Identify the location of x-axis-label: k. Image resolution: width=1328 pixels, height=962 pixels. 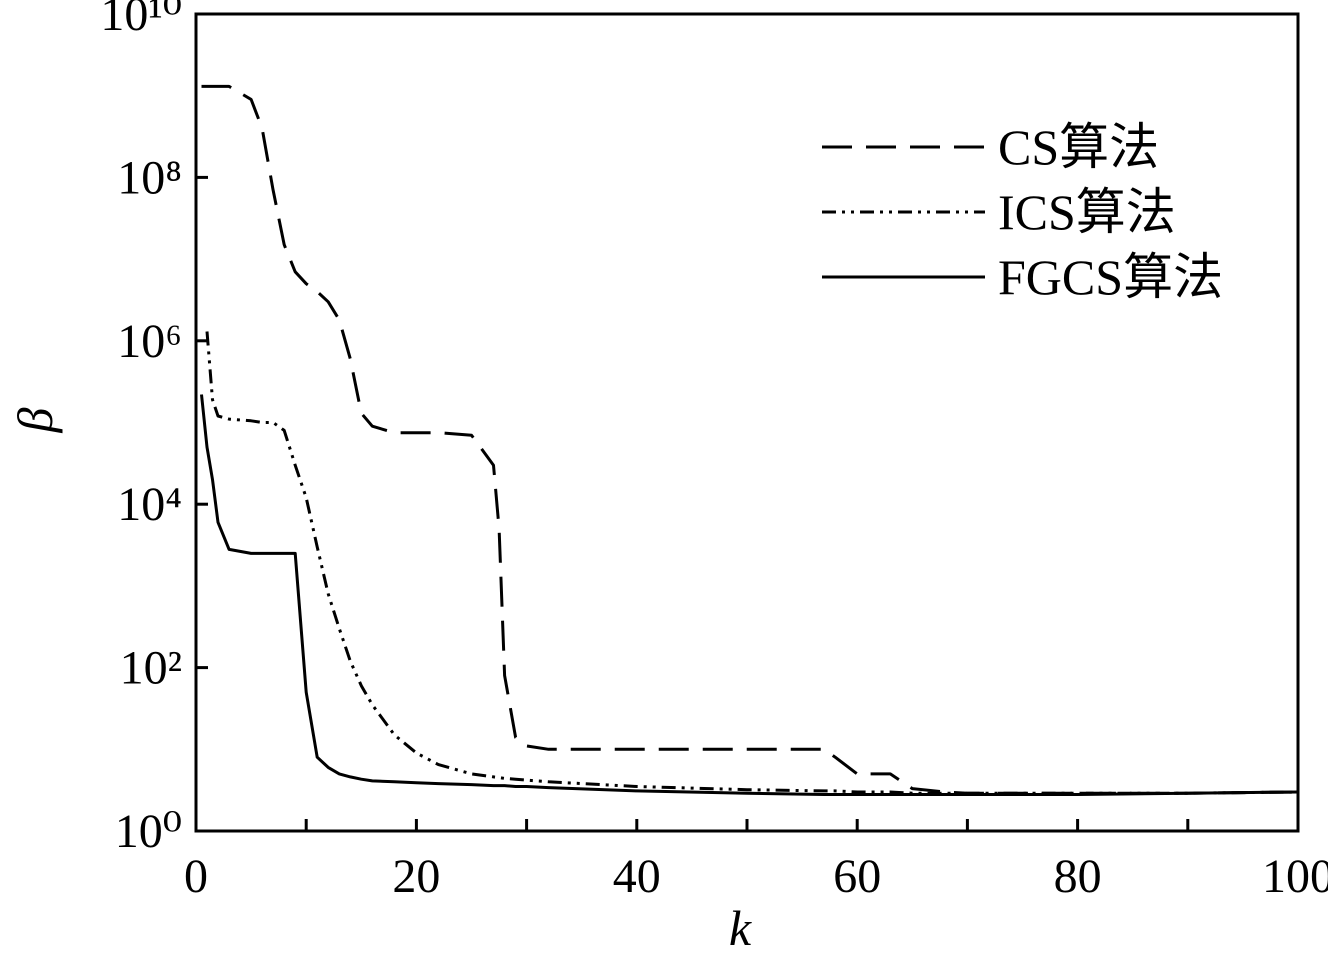
(740, 928).